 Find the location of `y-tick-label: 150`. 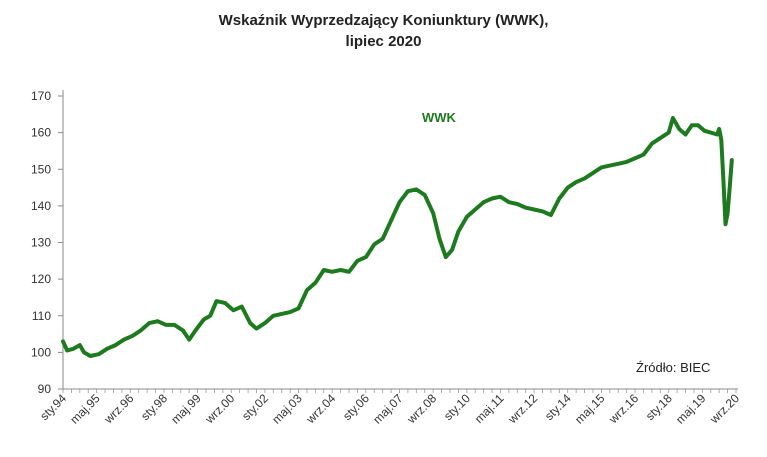

y-tick-label: 150 is located at coordinates (41, 169).